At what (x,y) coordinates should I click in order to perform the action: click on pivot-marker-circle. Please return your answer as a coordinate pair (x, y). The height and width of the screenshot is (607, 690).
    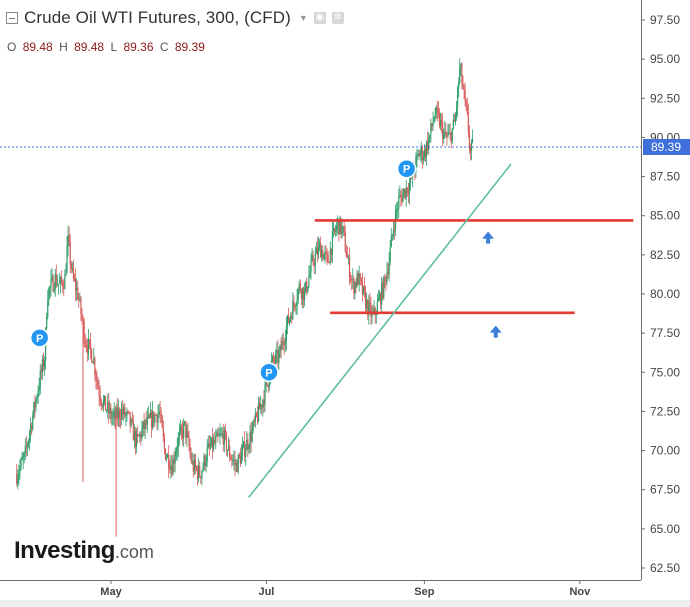
    Looking at the image, I should click on (269, 372).